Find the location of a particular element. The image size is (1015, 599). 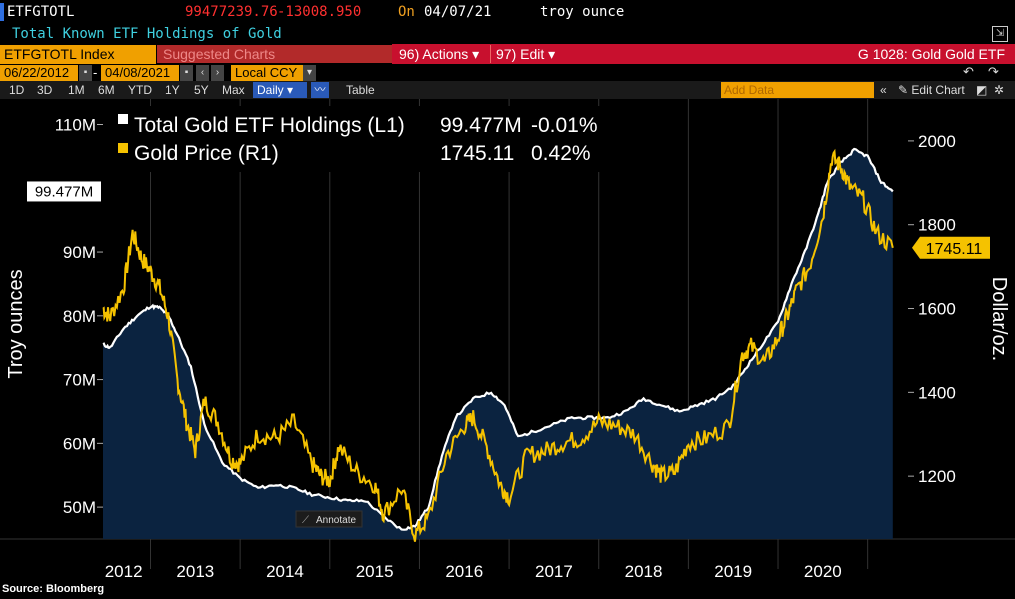

settings-icon: ◩ is located at coordinates (982, 90).